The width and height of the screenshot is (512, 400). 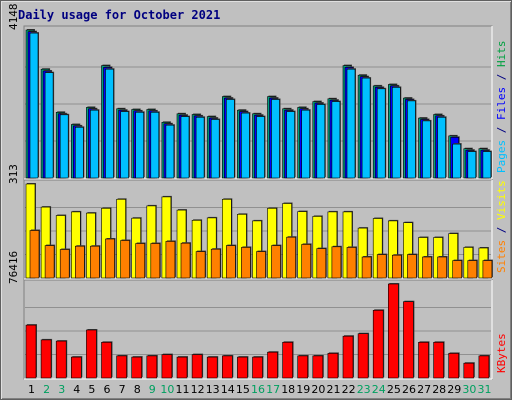 I want to click on side-legend: KBytes, so click(x=501, y=353).